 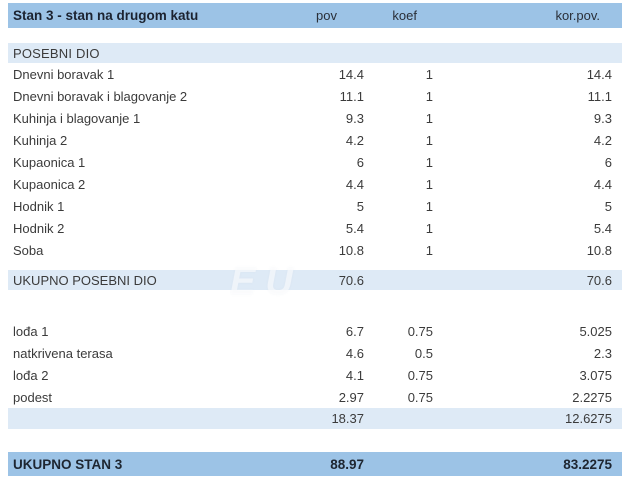 What do you see at coordinates (315, 228) in the screenshot?
I see `table-row: Hodnik 2 5.4 1 5.4` at bounding box center [315, 228].